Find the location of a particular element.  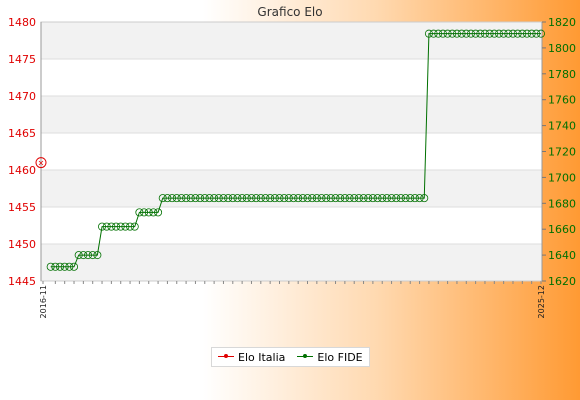

point-elo-italia is located at coordinates (41, 163).